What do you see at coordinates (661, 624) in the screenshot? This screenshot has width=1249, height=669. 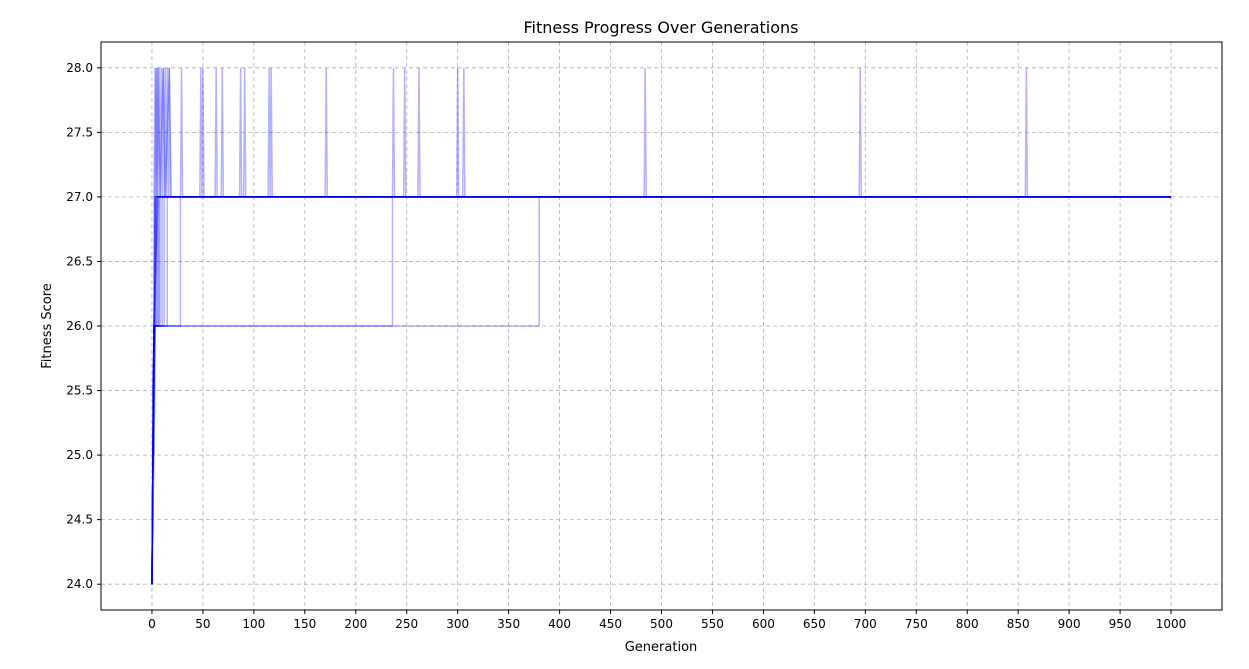 I see `x-tick-label: 500` at bounding box center [661, 624].